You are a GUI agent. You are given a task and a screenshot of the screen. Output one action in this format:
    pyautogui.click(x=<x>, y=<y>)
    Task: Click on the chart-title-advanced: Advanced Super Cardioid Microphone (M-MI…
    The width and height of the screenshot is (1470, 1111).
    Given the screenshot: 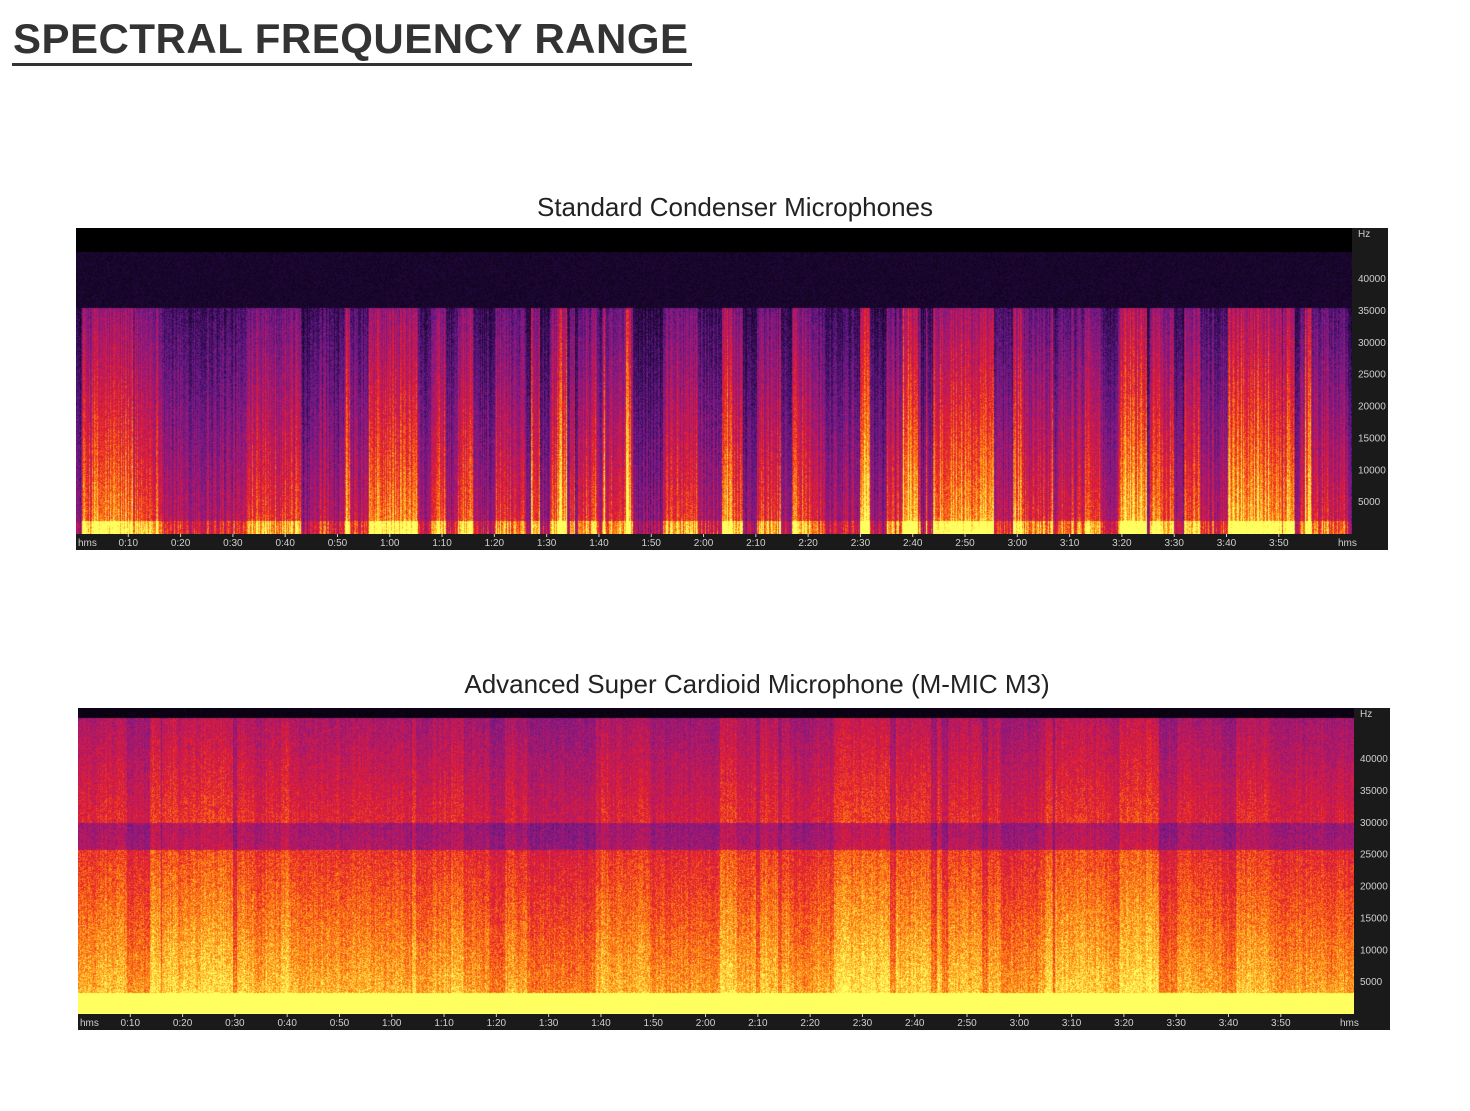 What is the action you would take?
    pyautogui.click(x=757, y=684)
    